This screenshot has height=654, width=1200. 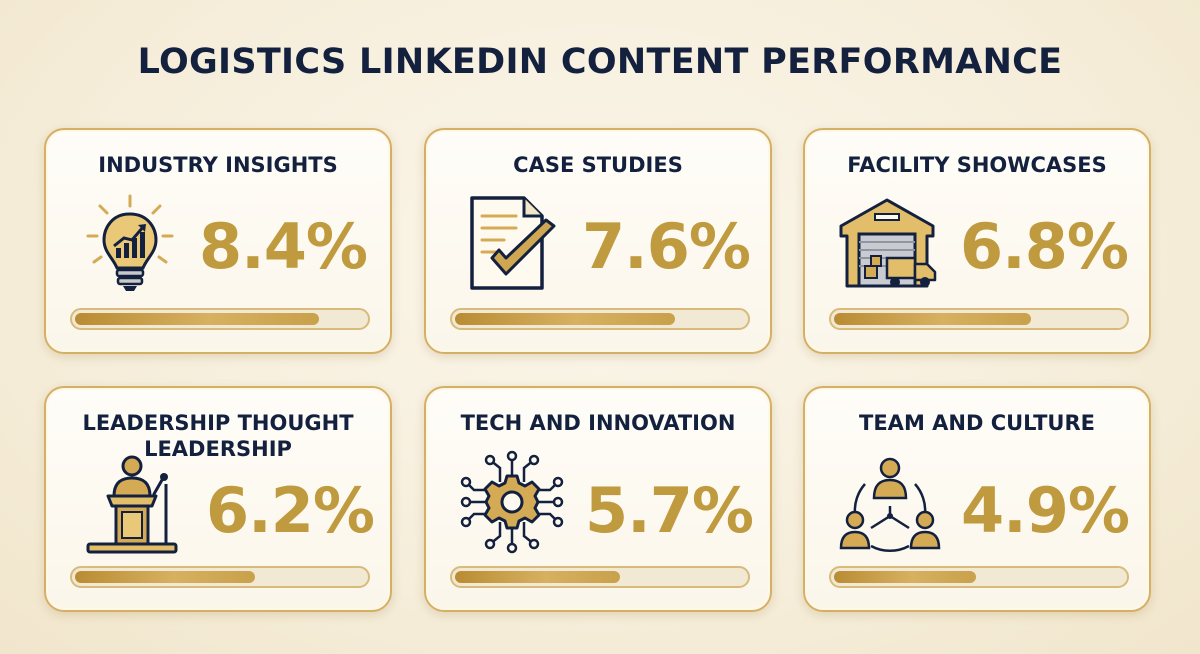 I want to click on warehouse-truck-icon, so click(x=888, y=243).